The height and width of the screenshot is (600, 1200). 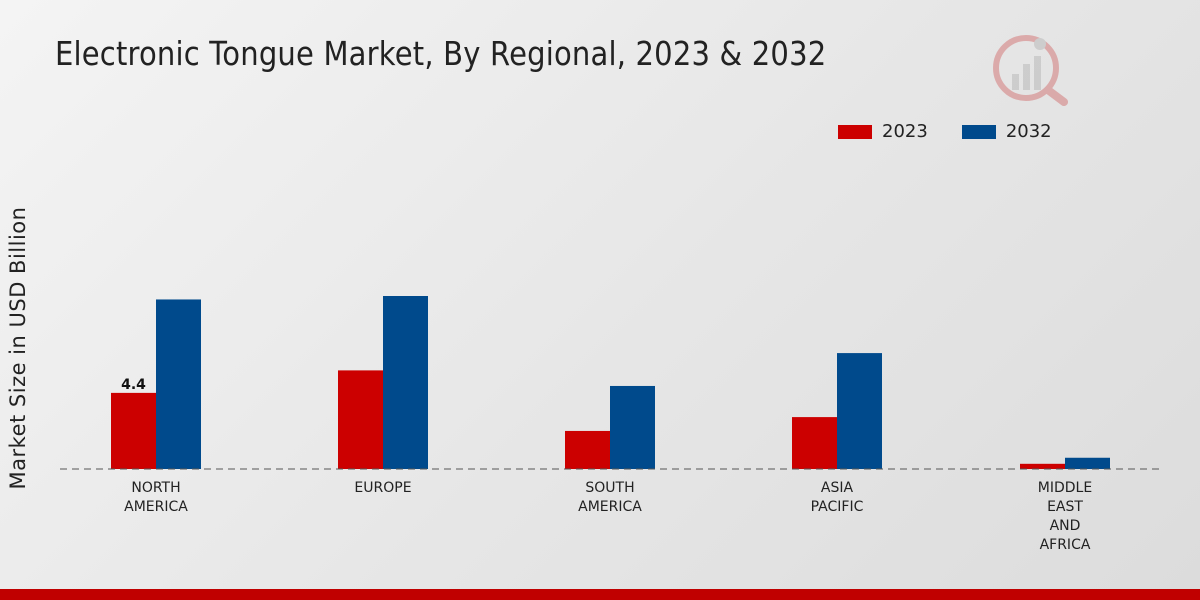 I want to click on legend-item-2023: 2023, so click(x=883, y=131).